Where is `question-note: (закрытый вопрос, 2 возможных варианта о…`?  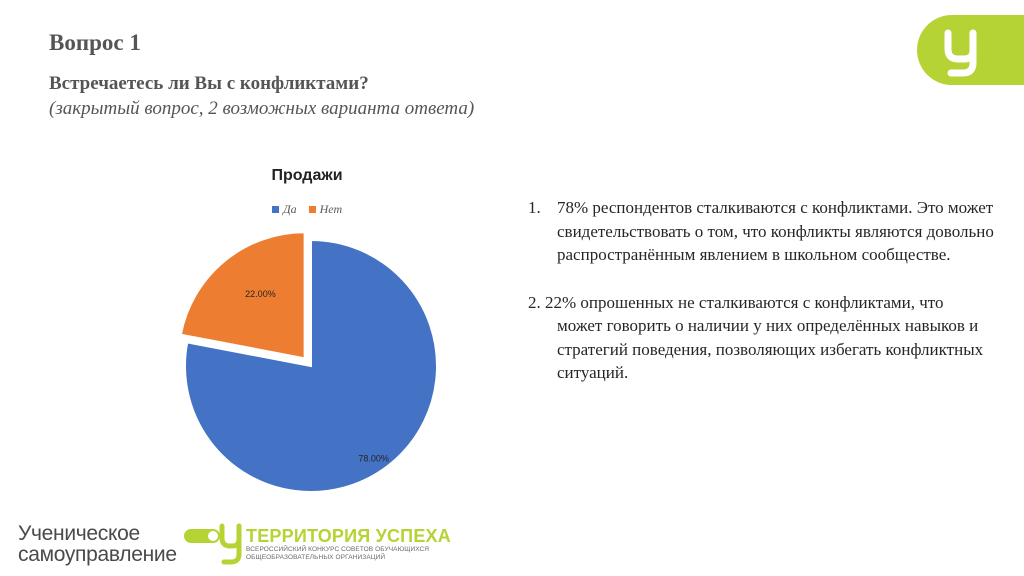
question-note: (закрытый вопрос, 2 возможных варианта о… is located at coordinates (262, 108).